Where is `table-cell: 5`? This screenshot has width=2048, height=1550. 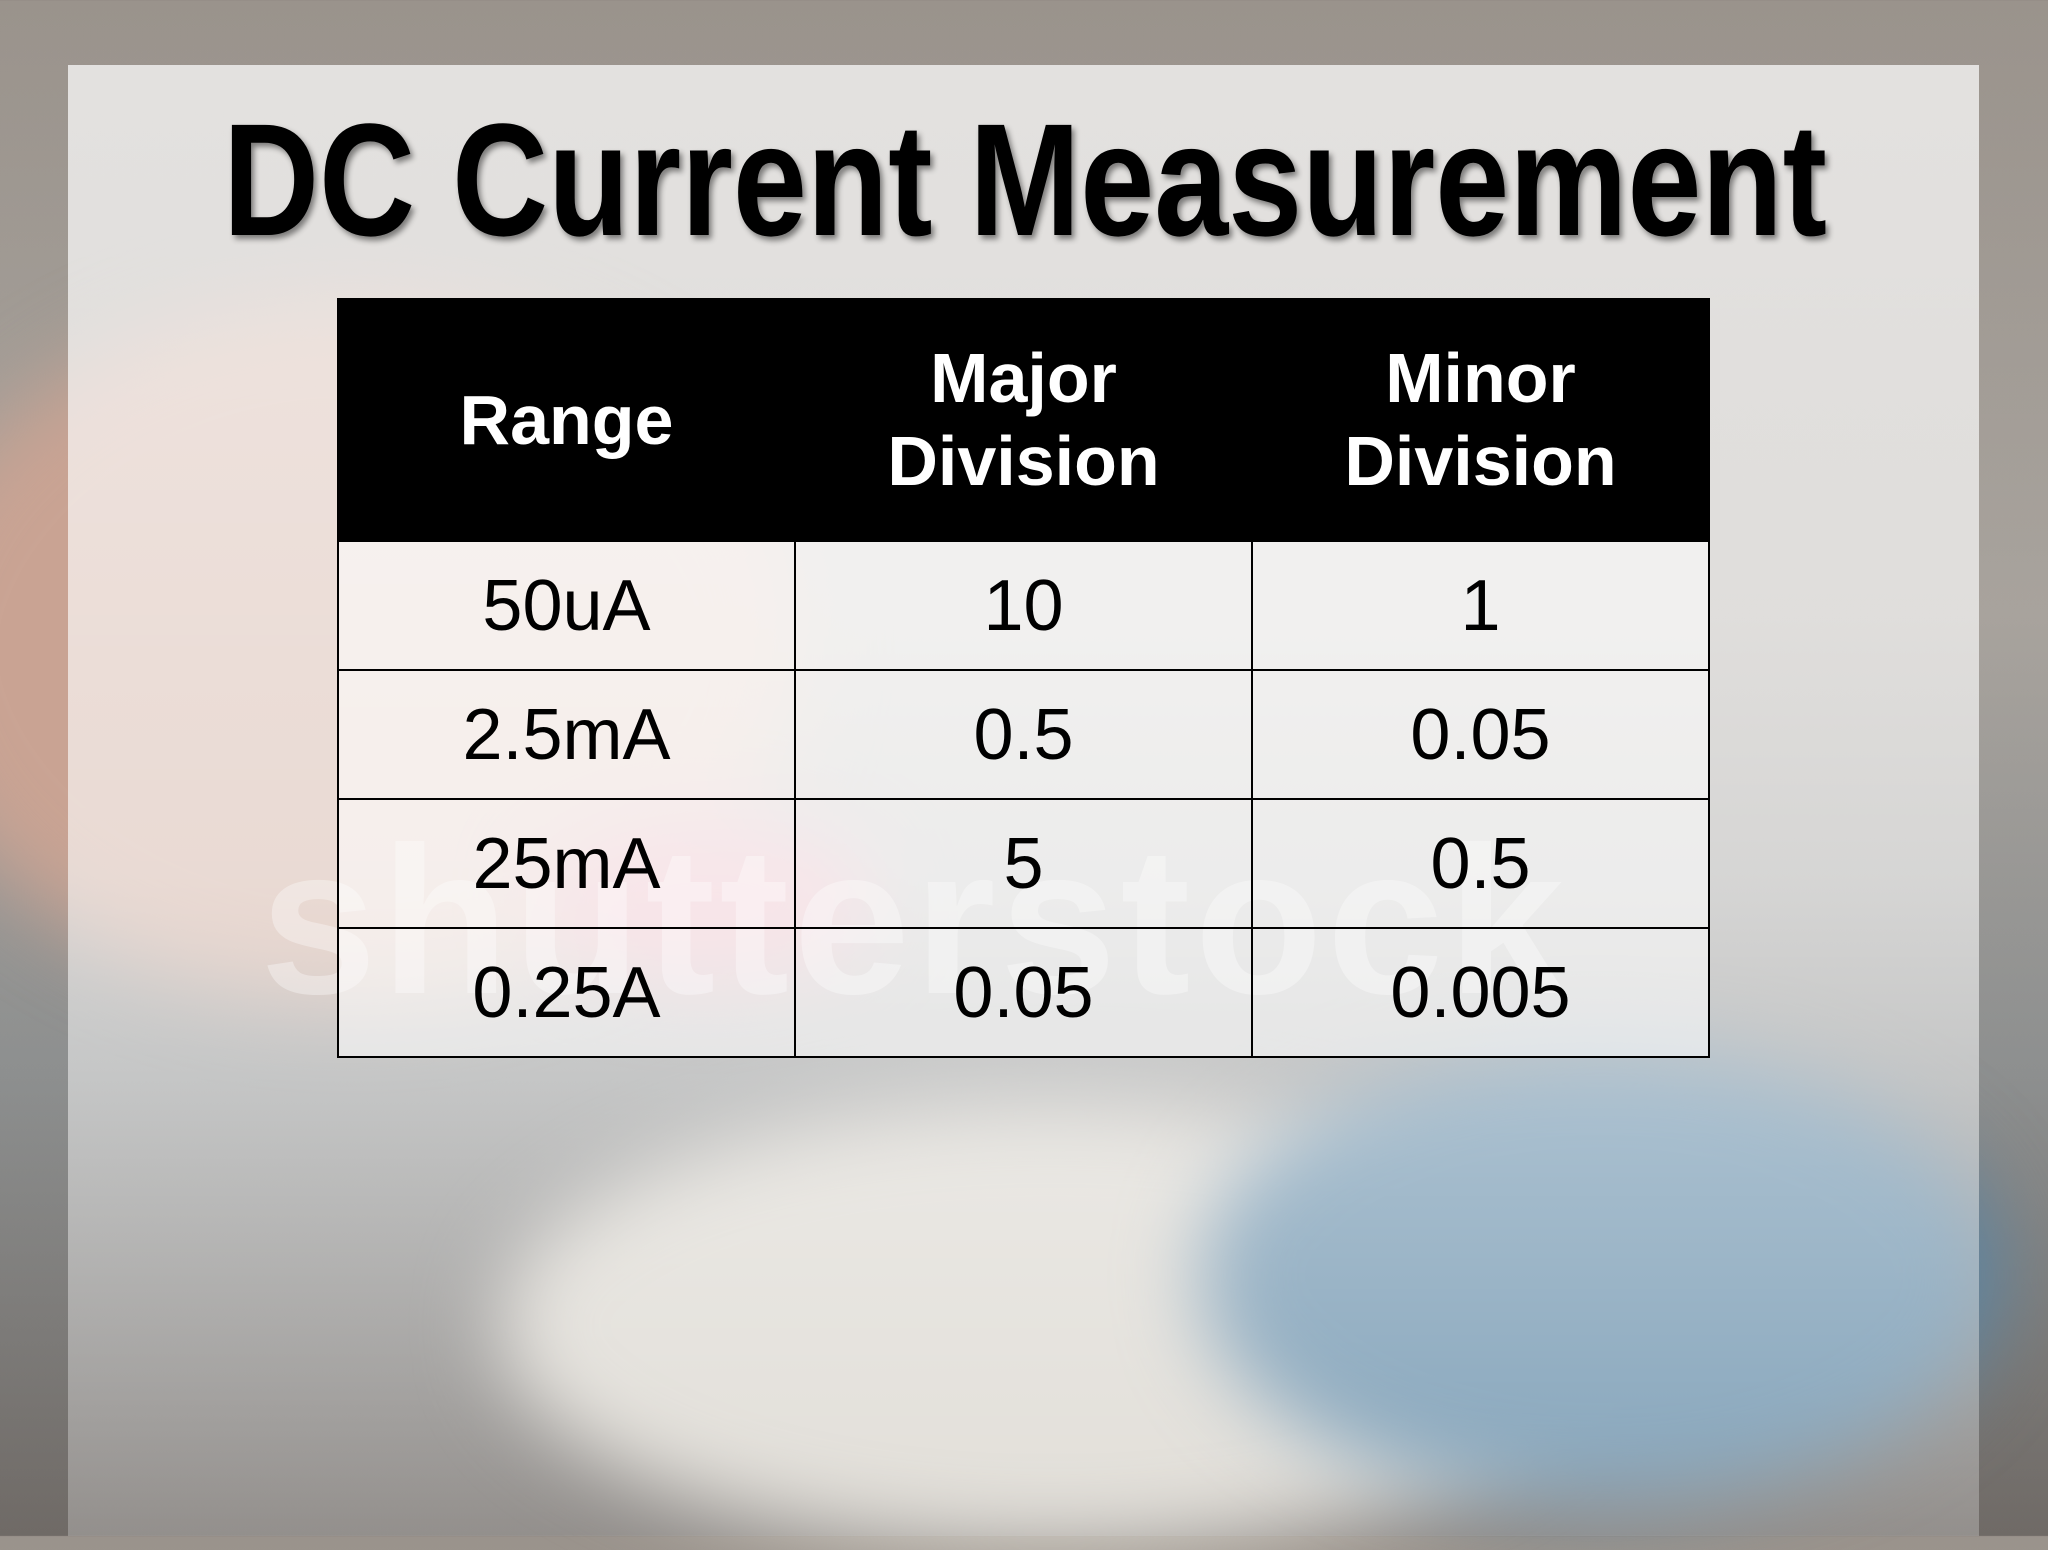
table-cell: 5 is located at coordinates (1023, 863).